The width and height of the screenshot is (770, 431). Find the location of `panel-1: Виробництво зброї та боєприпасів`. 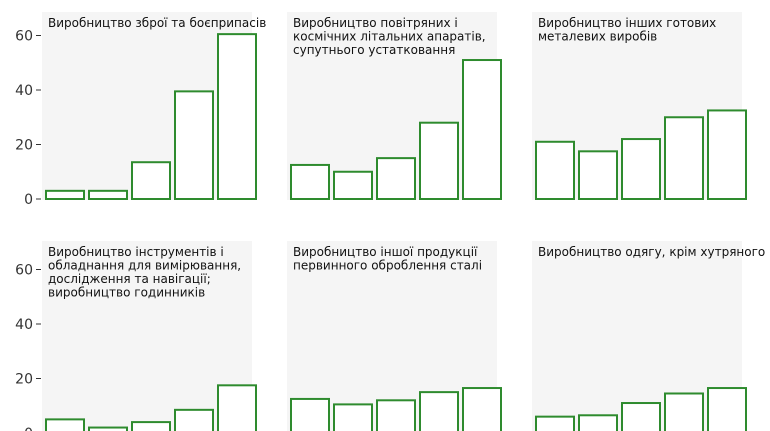

panel-1: Виробництво зброї та боєприпасів is located at coordinates (154, 106).